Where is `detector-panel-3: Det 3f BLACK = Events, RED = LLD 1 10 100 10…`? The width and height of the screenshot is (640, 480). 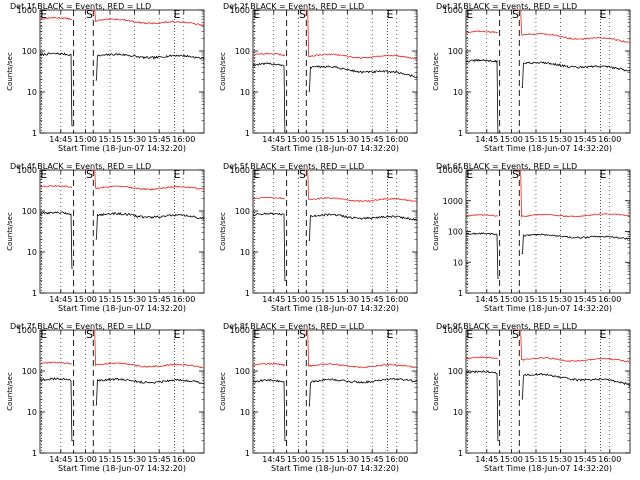
detector-panel-3: Det 3f BLACK = Events, RED = LLD 1 10 100 10… is located at coordinates (532, 80).